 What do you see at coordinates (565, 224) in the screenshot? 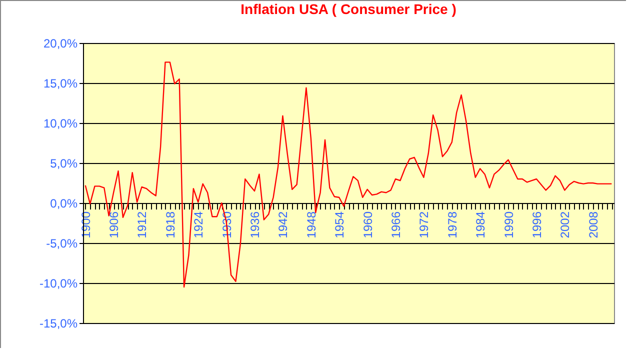
I see `x-tick-label: 2002` at bounding box center [565, 224].